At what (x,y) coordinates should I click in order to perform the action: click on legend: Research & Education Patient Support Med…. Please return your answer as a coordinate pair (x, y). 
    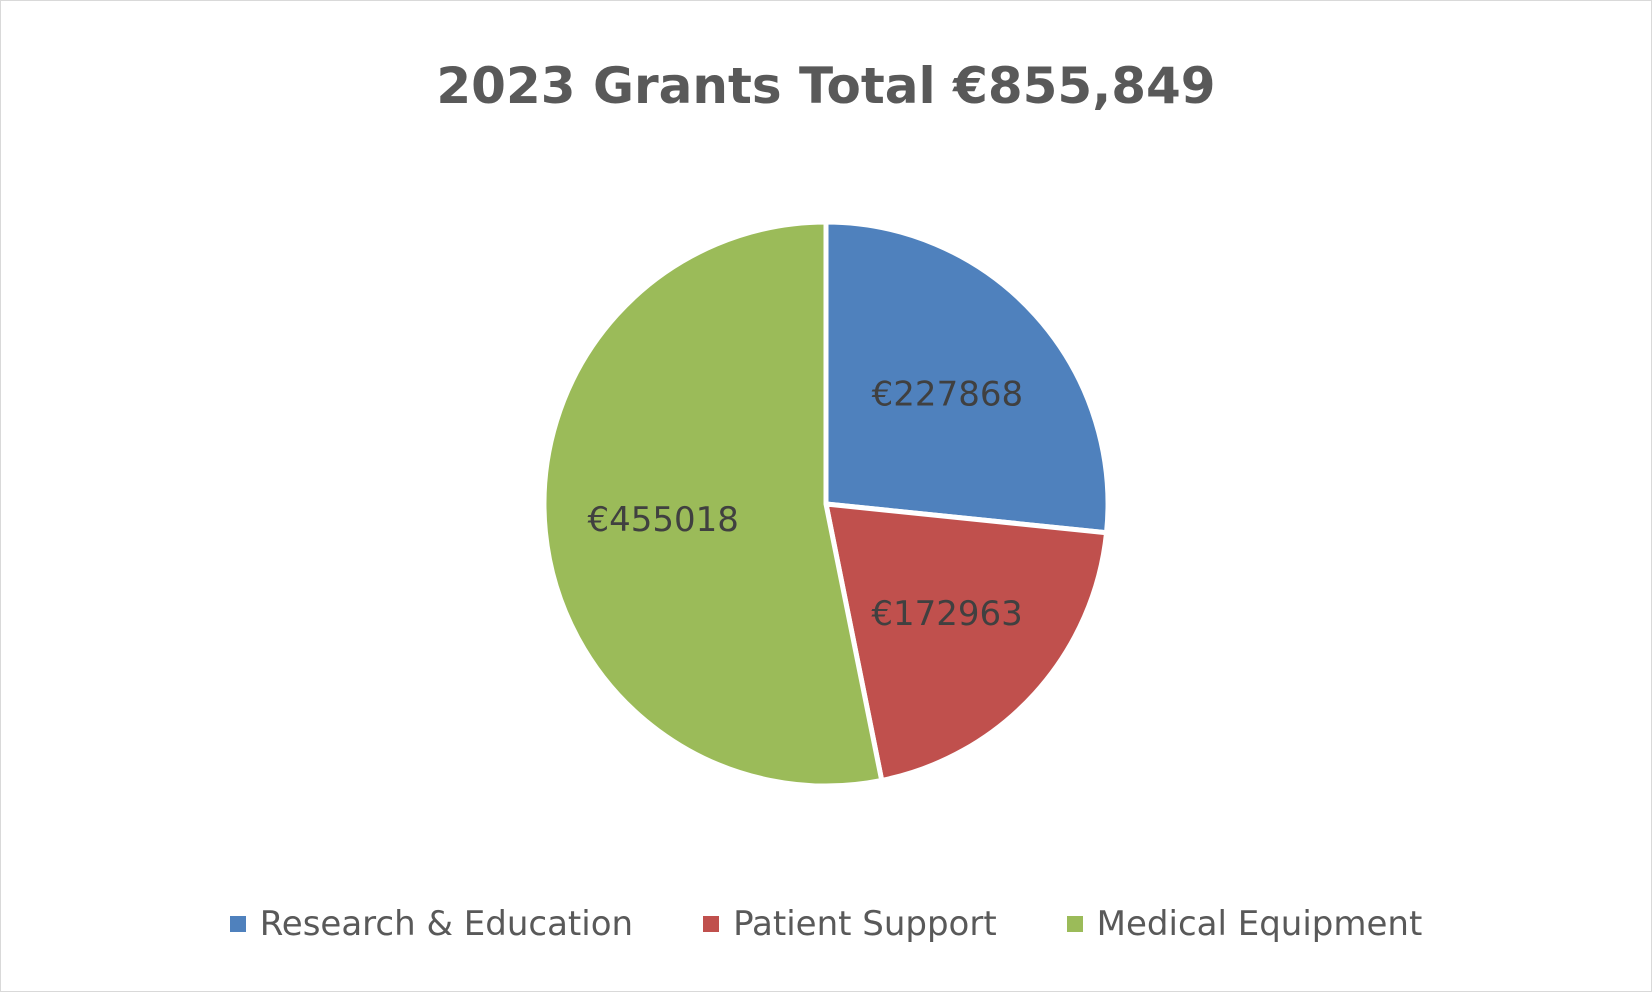
    Looking at the image, I should click on (826, 924).